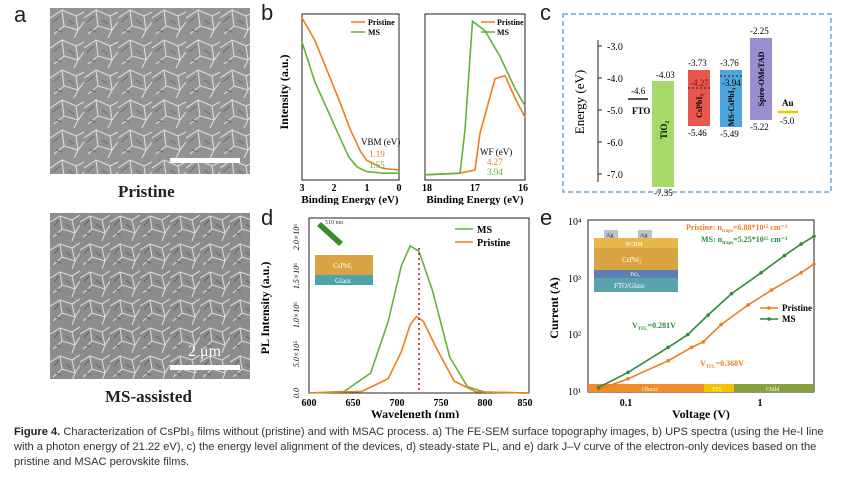 The image size is (842, 497). Describe the element at coordinates (635, 275) in the screenshot. I see `tio2-layer-label: TiO₂` at that location.